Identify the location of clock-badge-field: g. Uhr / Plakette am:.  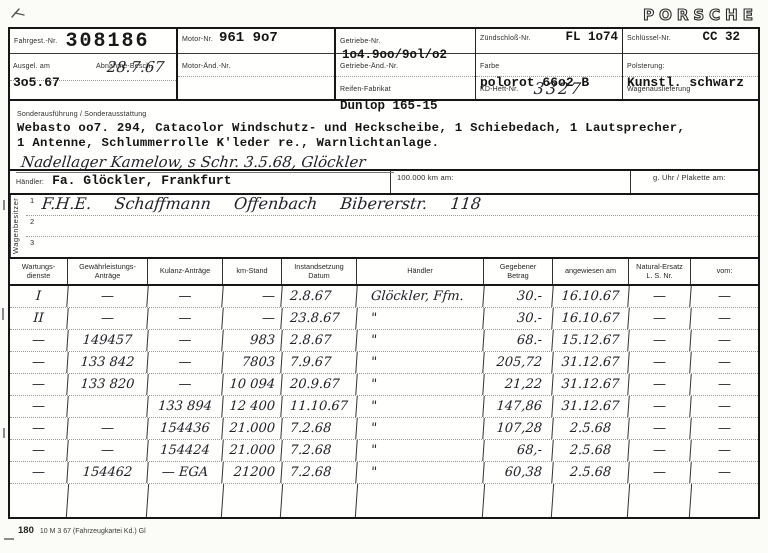
(694, 182).